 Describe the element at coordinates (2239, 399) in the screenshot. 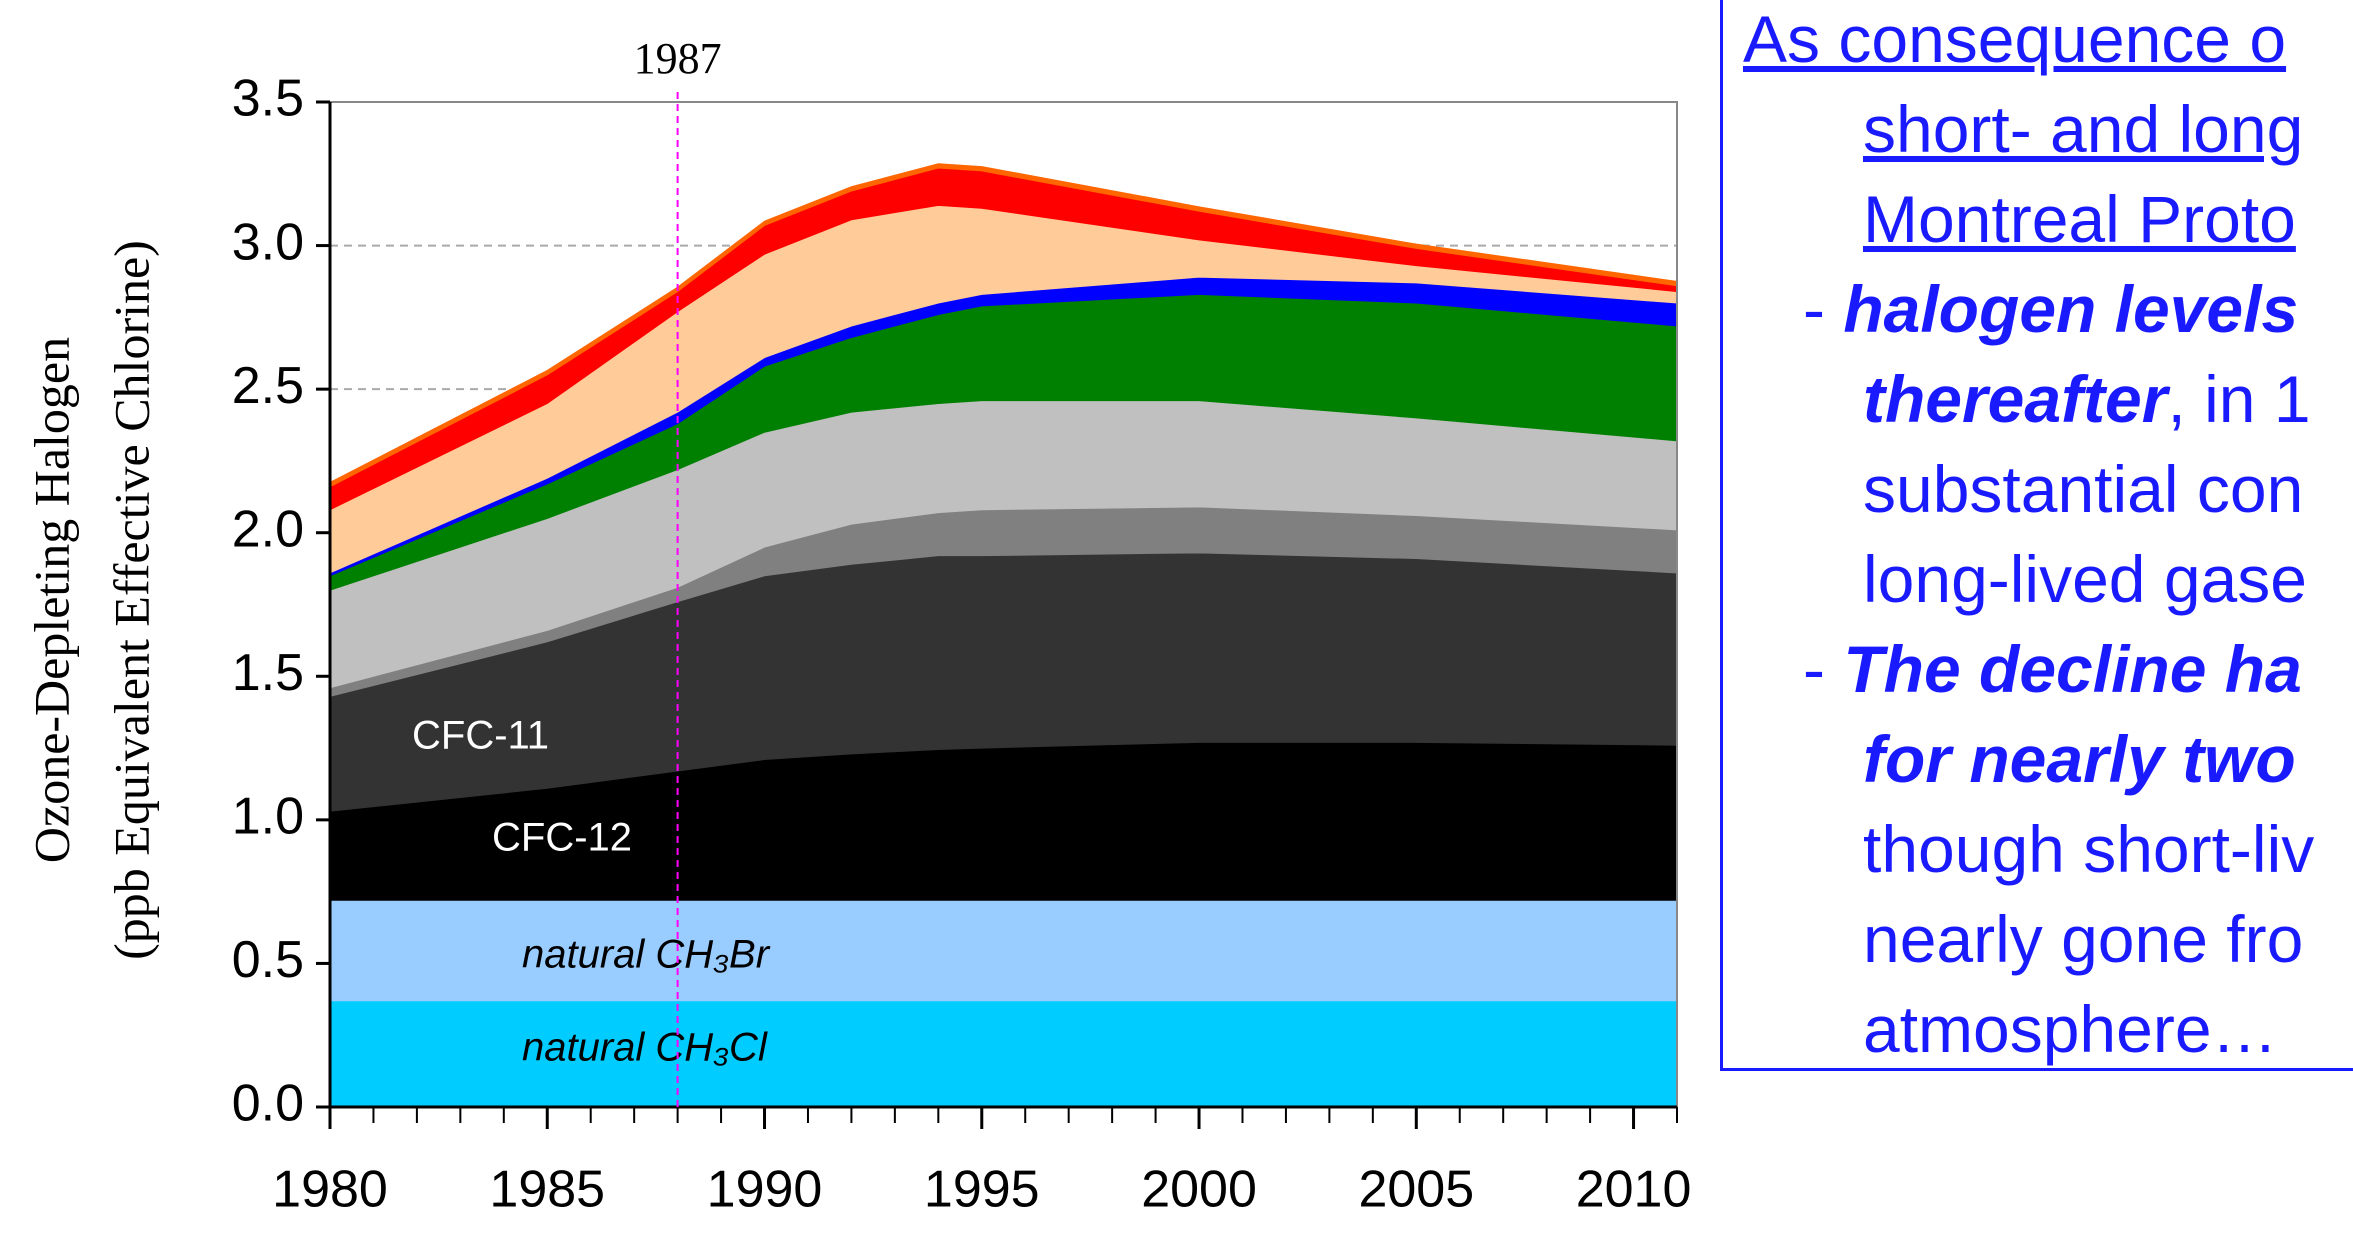

I see `text-segment: , in 1` at that location.